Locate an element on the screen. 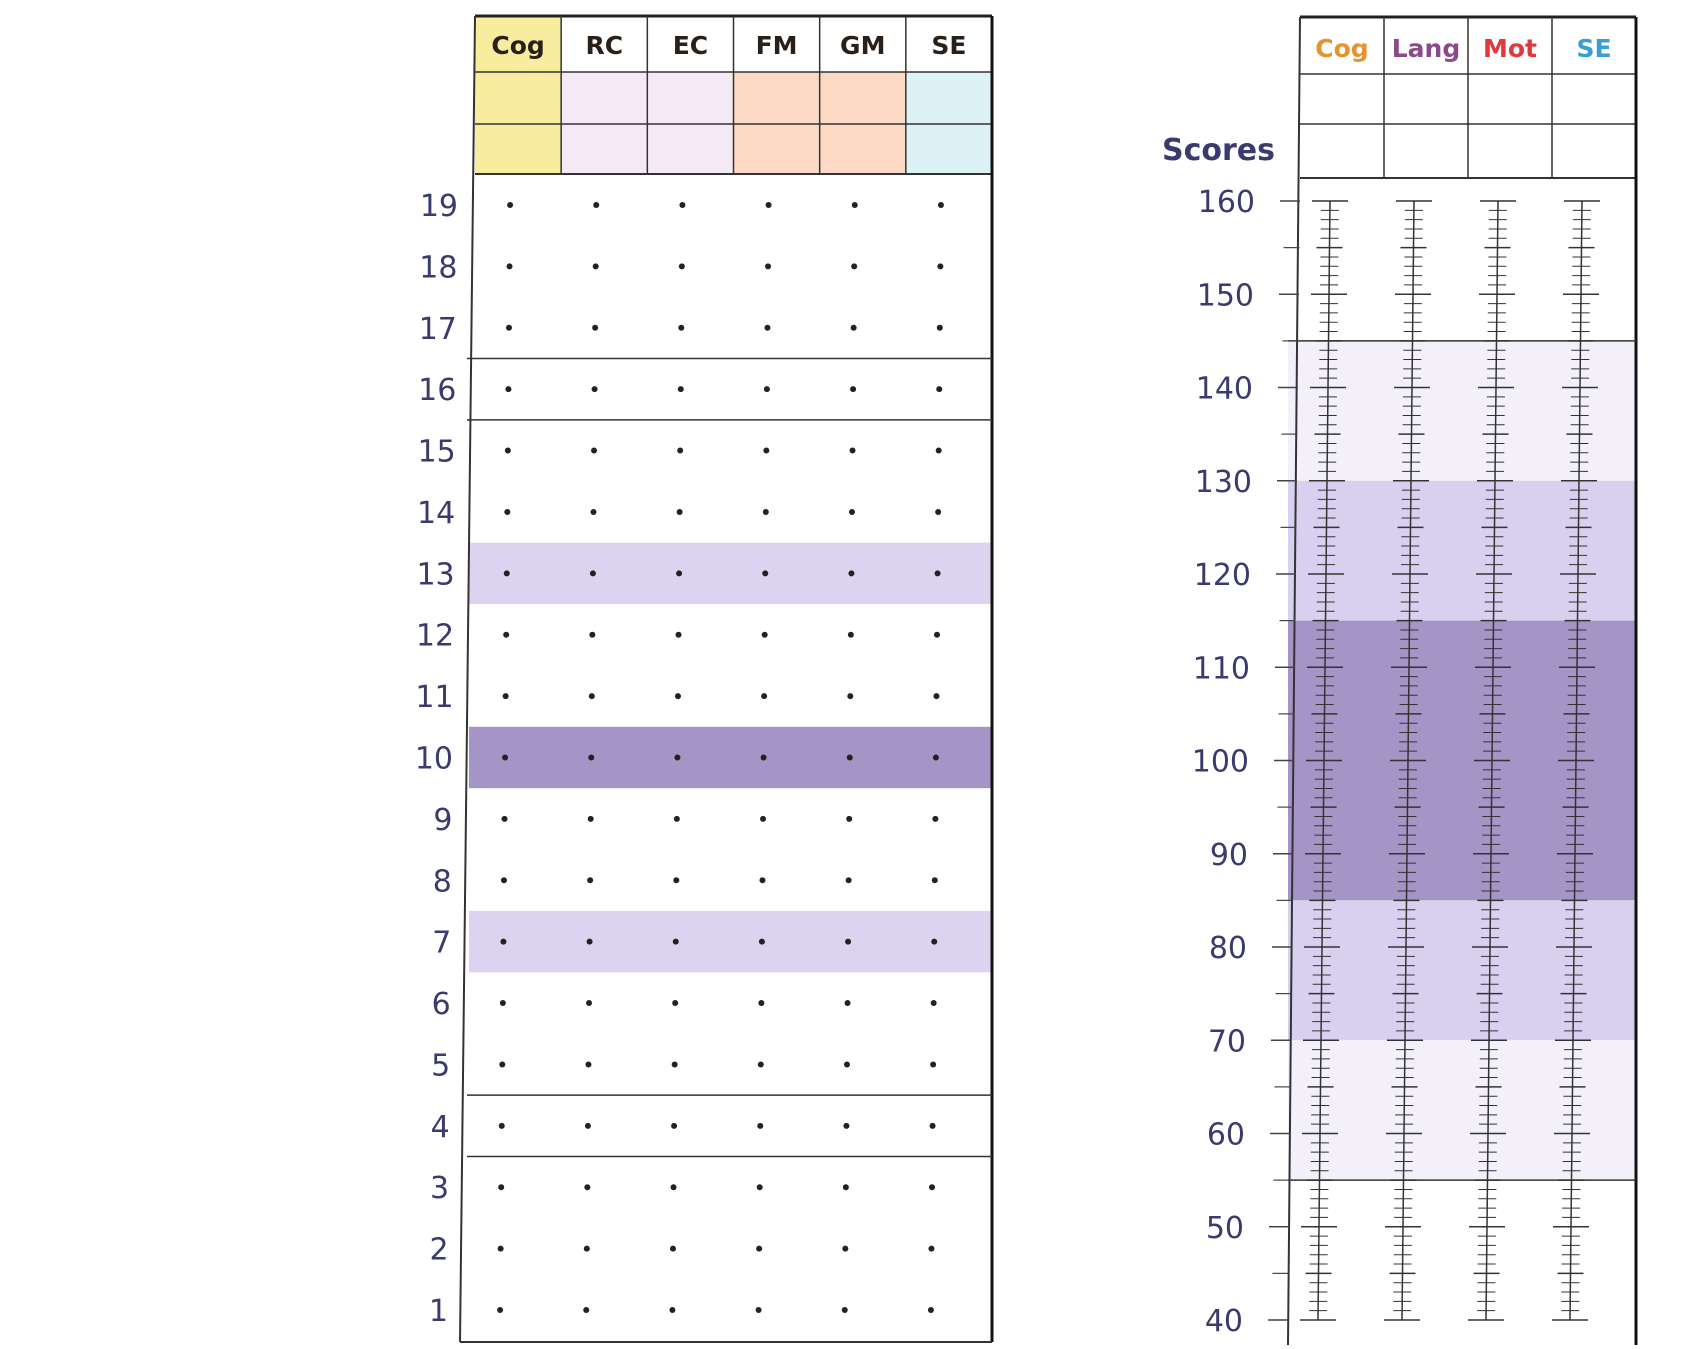  y-tick-label: 15 is located at coordinates (437, 452).